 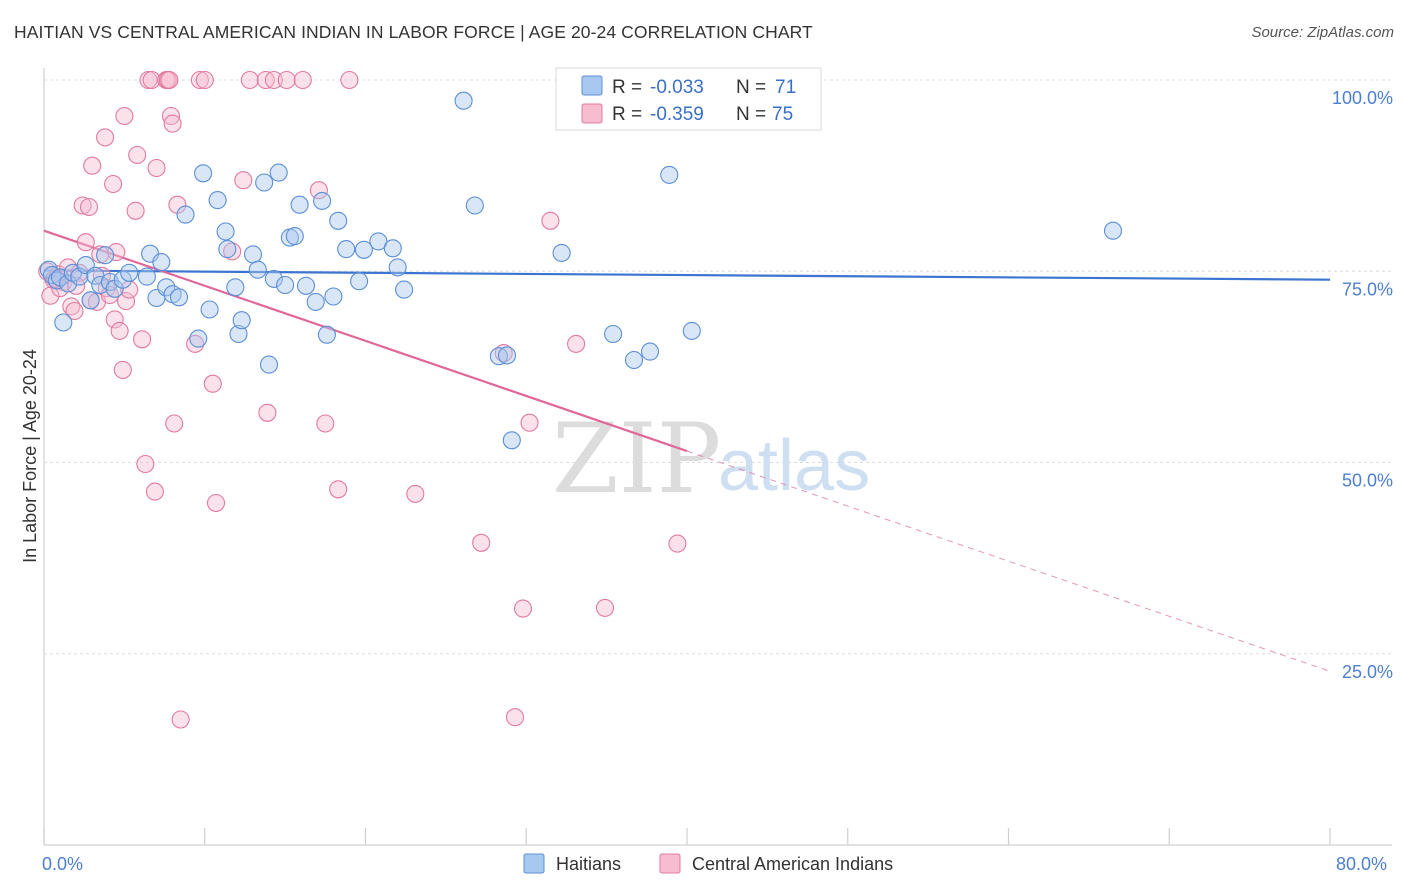 I want to click on legend-r-label-1: R =, so click(x=627, y=87).